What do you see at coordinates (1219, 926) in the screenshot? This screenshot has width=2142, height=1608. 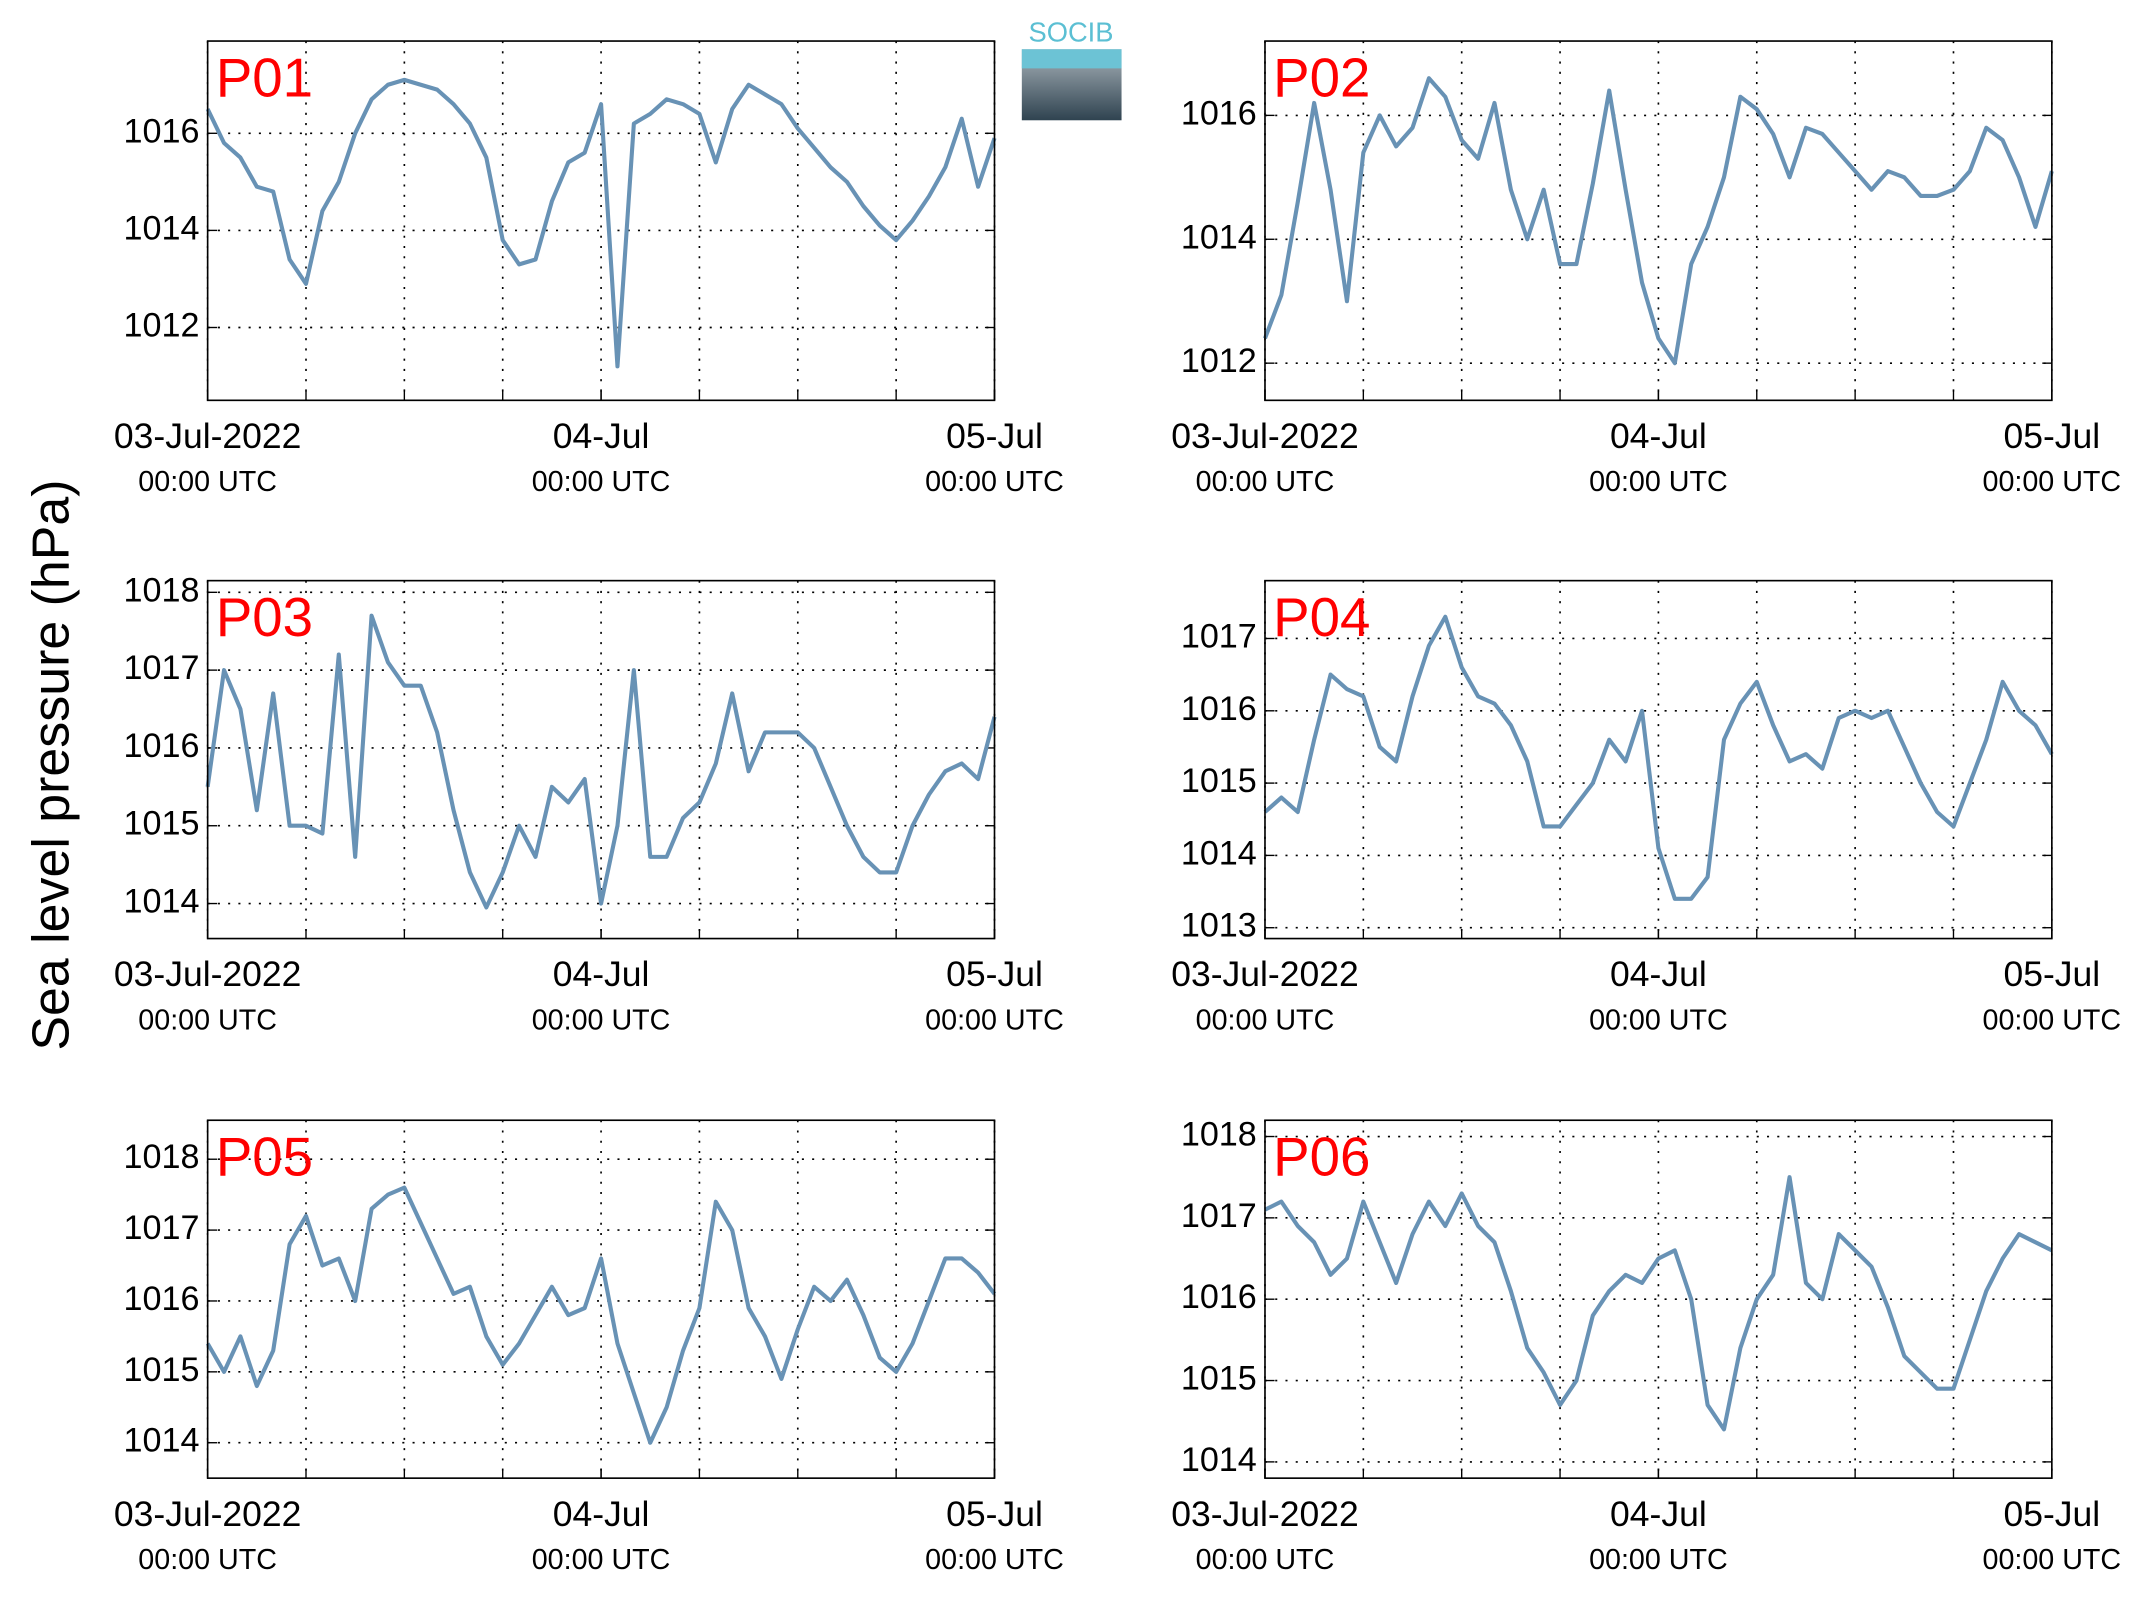 I see `y-tick-label: 1013` at bounding box center [1219, 926].